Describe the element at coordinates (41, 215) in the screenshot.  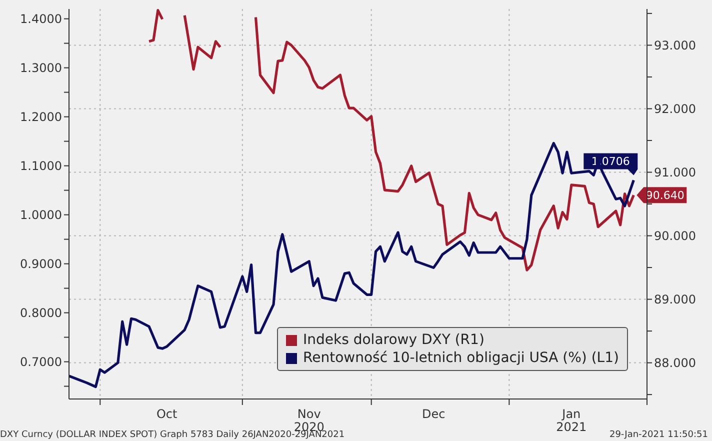
I see `y-tick-label: 1.0000` at that location.